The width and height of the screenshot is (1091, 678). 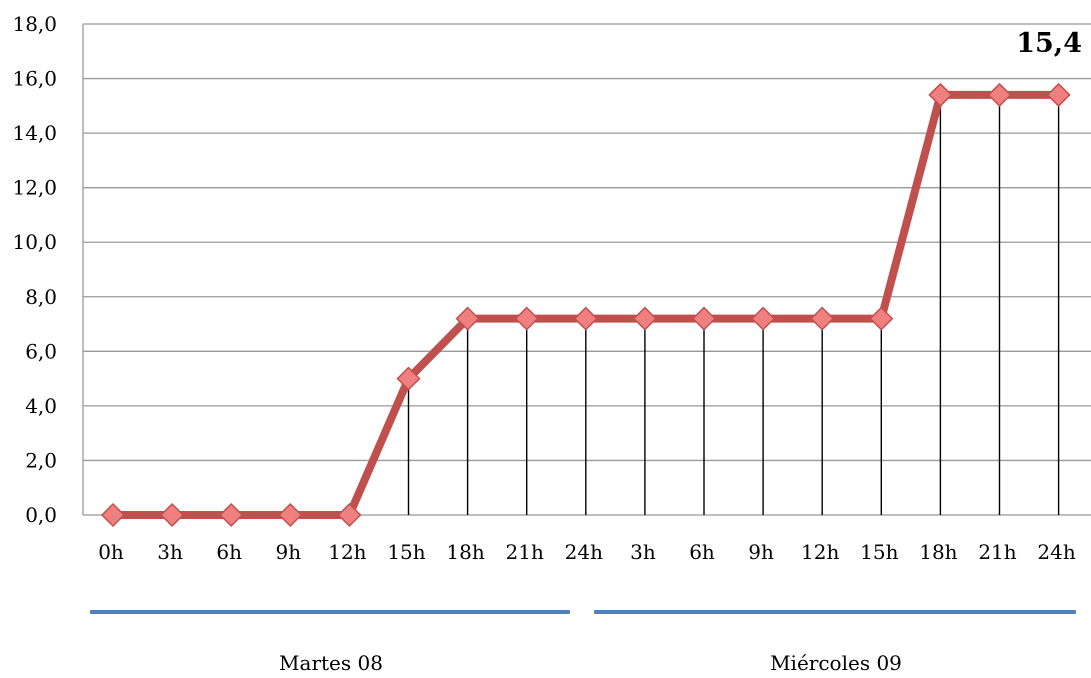 I want to click on y-tick-label: 18,0, so click(x=34, y=24).